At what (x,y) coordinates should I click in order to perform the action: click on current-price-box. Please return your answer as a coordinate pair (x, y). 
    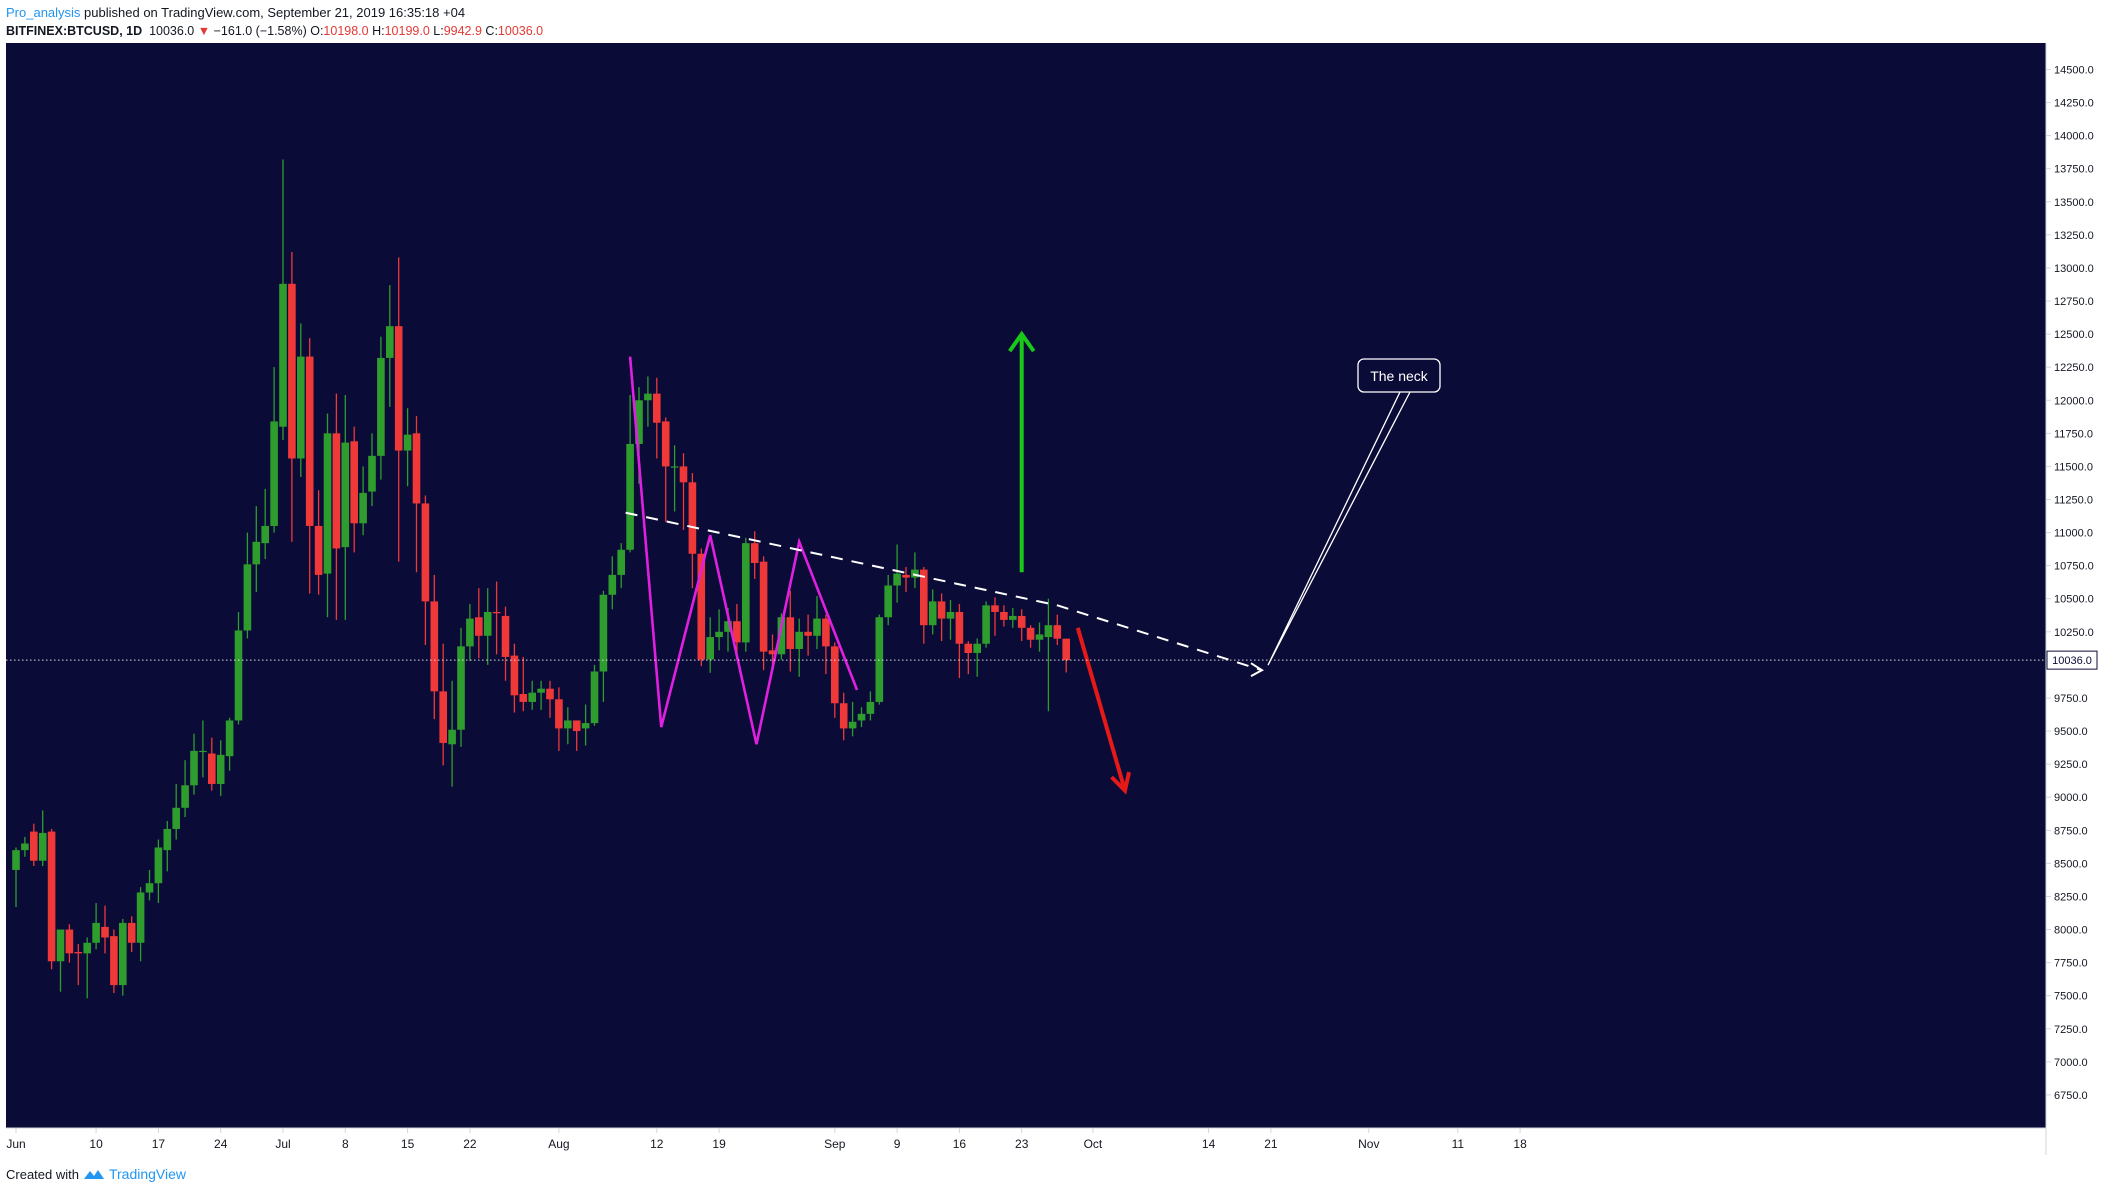
    Looking at the image, I should click on (2072, 660).